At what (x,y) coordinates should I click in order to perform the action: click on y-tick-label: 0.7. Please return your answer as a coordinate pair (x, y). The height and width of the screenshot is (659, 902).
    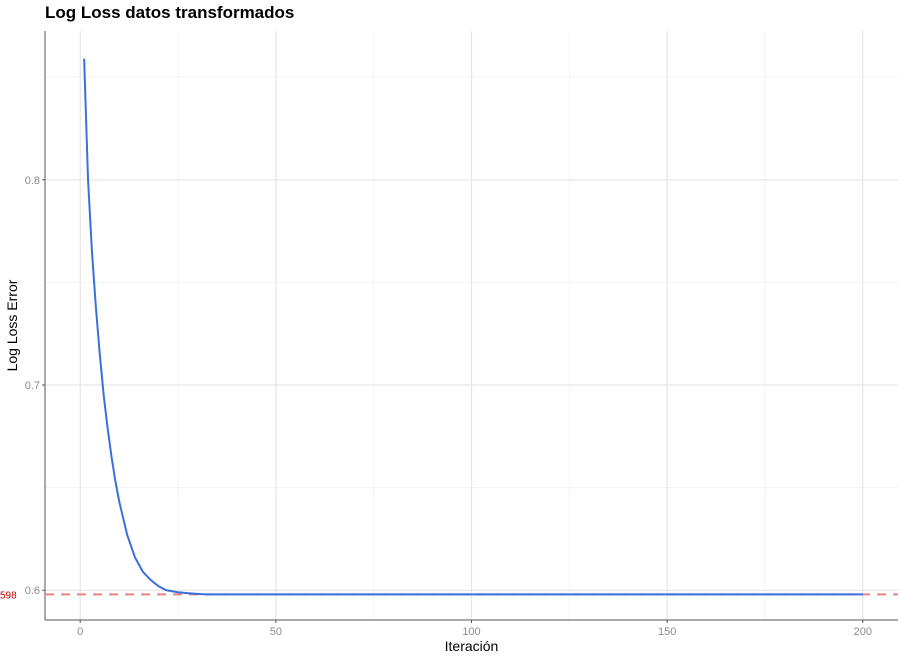
    Looking at the image, I should click on (32, 386).